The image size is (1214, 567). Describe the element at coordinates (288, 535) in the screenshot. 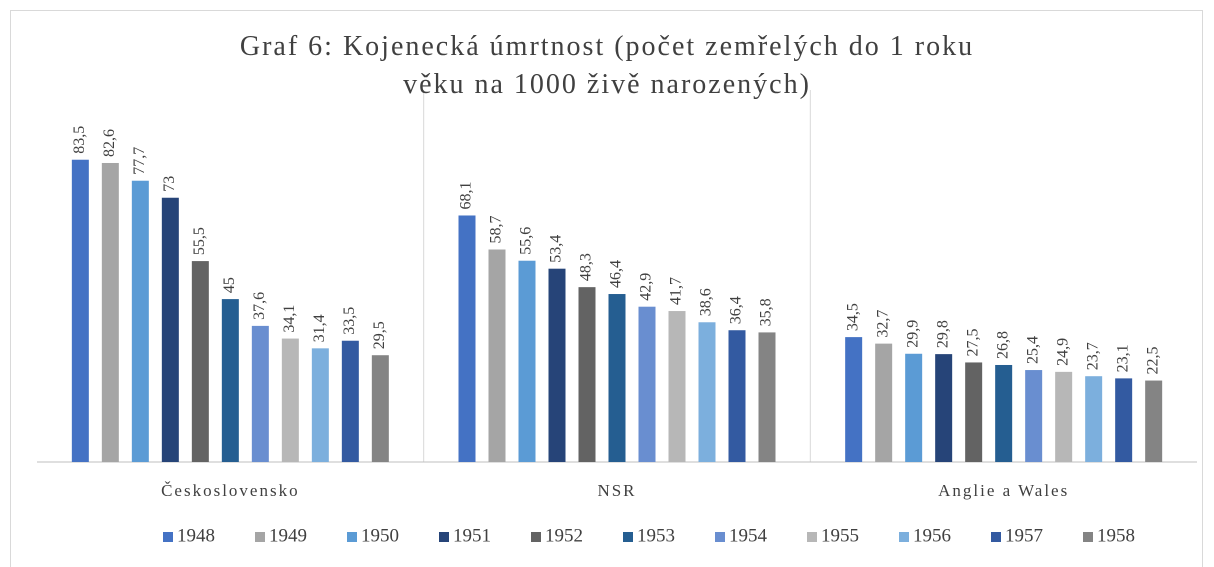

I see `legend-label: 1949` at that location.